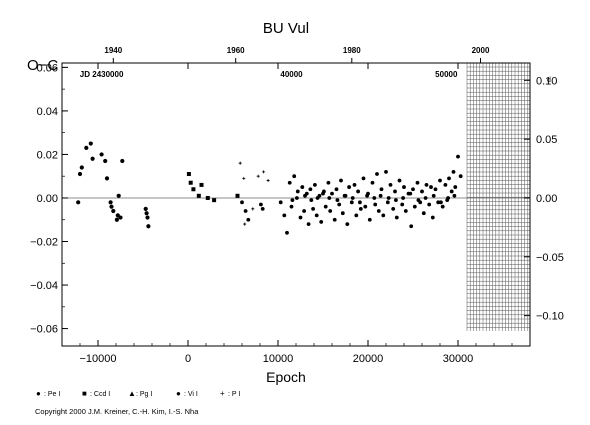 This screenshot has width=590, height=425. What do you see at coordinates (188, 359) in the screenshot?
I see `x-tick-label: 0` at bounding box center [188, 359].